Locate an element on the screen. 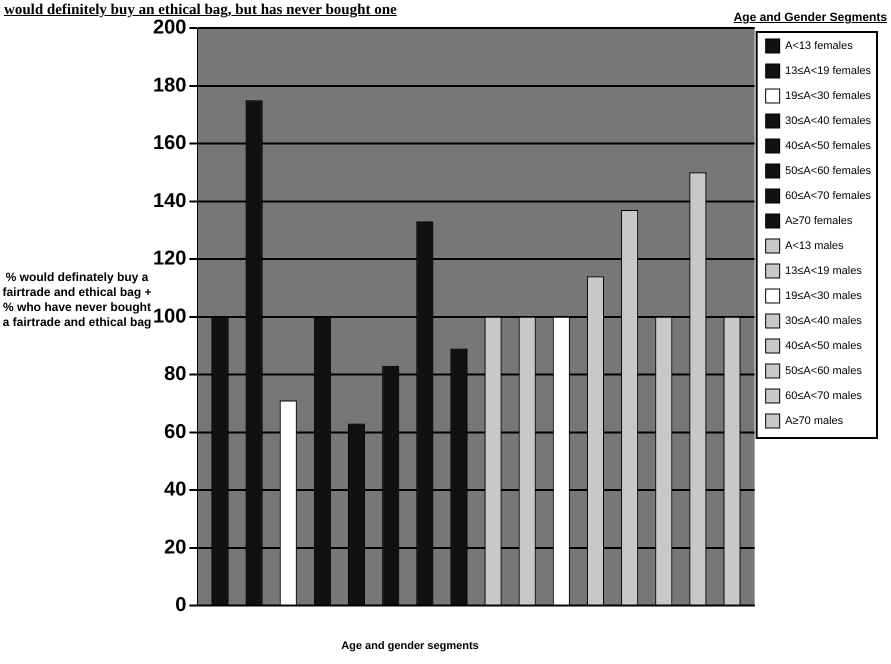  y-tick-label: 200 is located at coordinates (169, 27).